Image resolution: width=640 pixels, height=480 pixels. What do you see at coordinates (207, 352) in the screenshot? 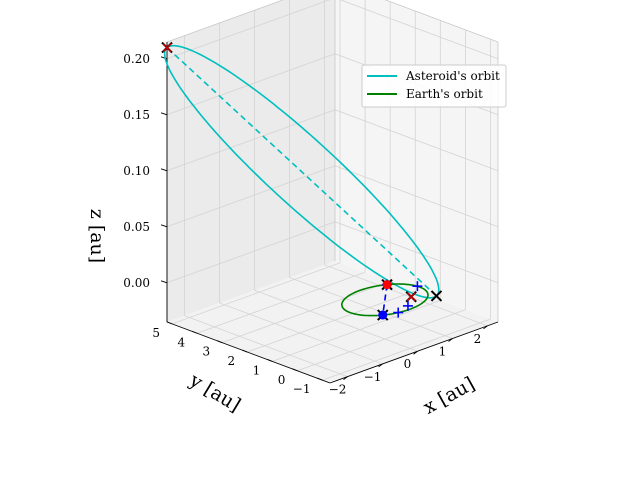
I see `y-tick-label: 3` at bounding box center [207, 352].